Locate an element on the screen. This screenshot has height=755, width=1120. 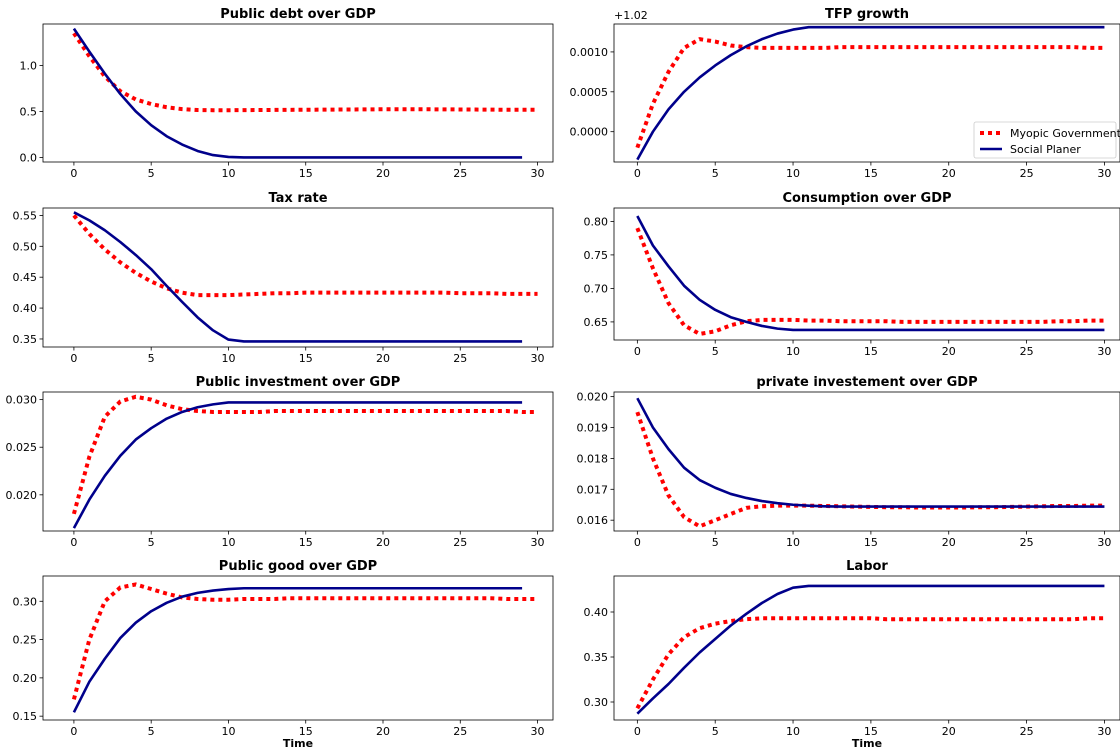
y-tick-label: 0.016 is located at coordinates (593, 520).